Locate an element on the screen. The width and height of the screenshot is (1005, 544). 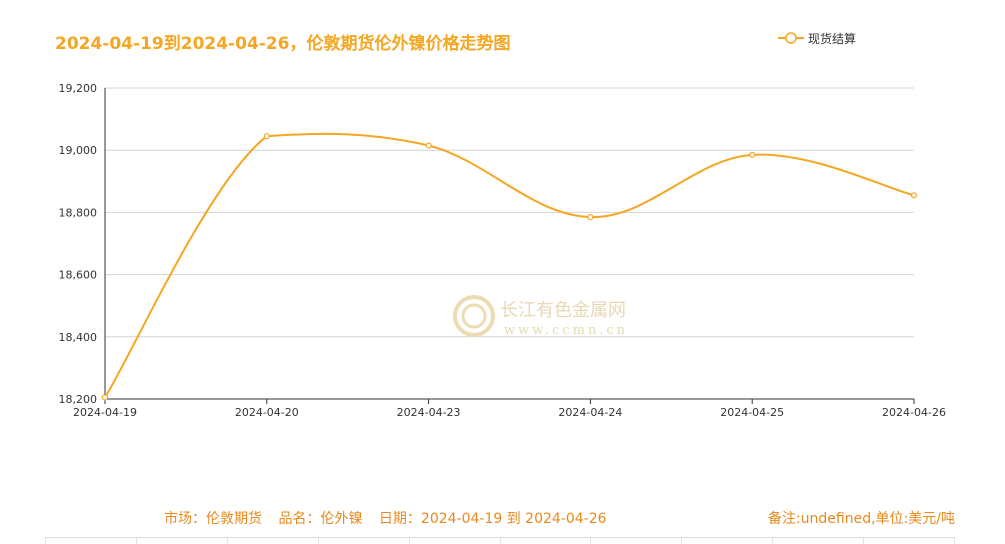
x-tick-label: 2024-04-23 is located at coordinates (429, 412).